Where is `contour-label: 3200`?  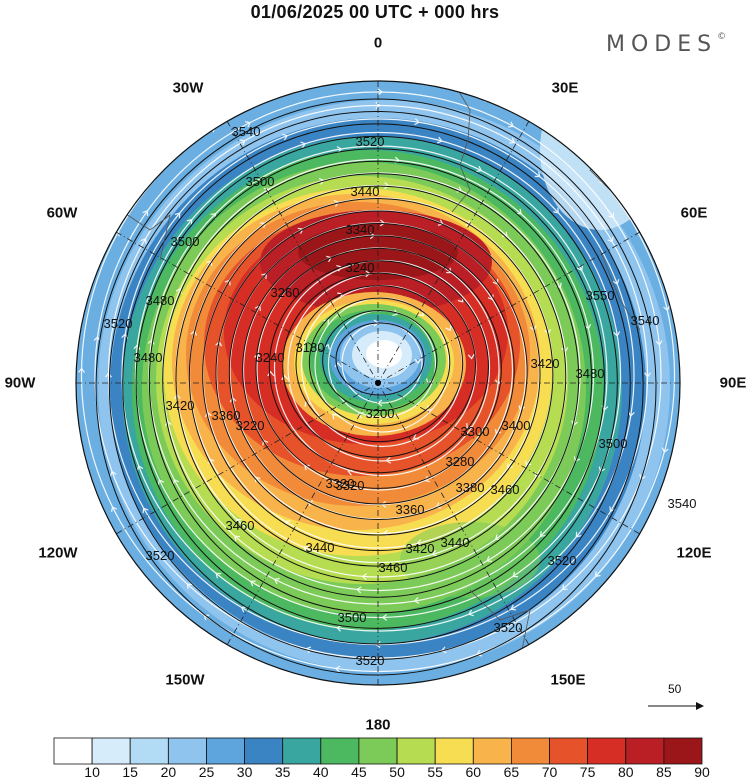 contour-label: 3200 is located at coordinates (380, 413).